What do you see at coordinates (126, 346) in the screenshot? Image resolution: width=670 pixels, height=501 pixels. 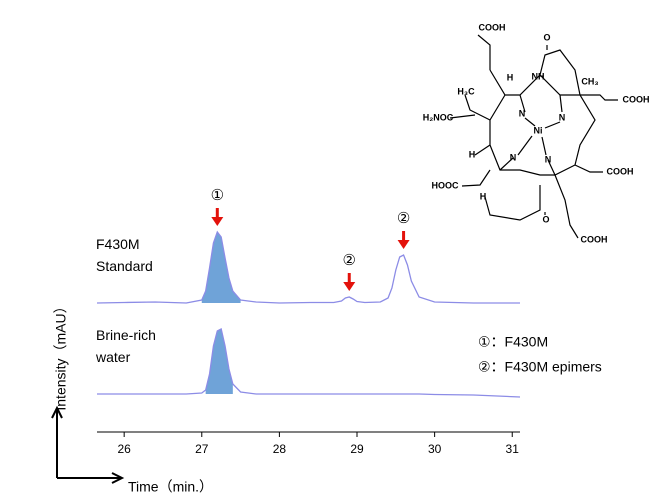 I see `series-label: Brine-rich water` at bounding box center [126, 346].